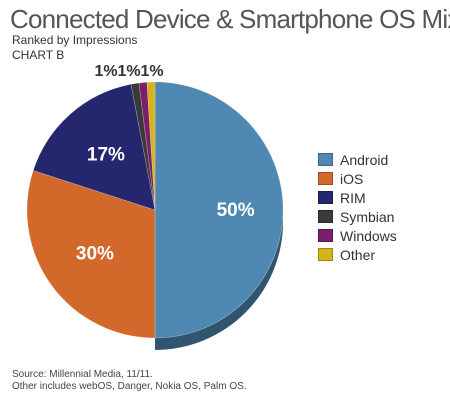  What do you see at coordinates (95, 254) in the screenshot?
I see `slice-label-ios: 30%` at bounding box center [95, 254].